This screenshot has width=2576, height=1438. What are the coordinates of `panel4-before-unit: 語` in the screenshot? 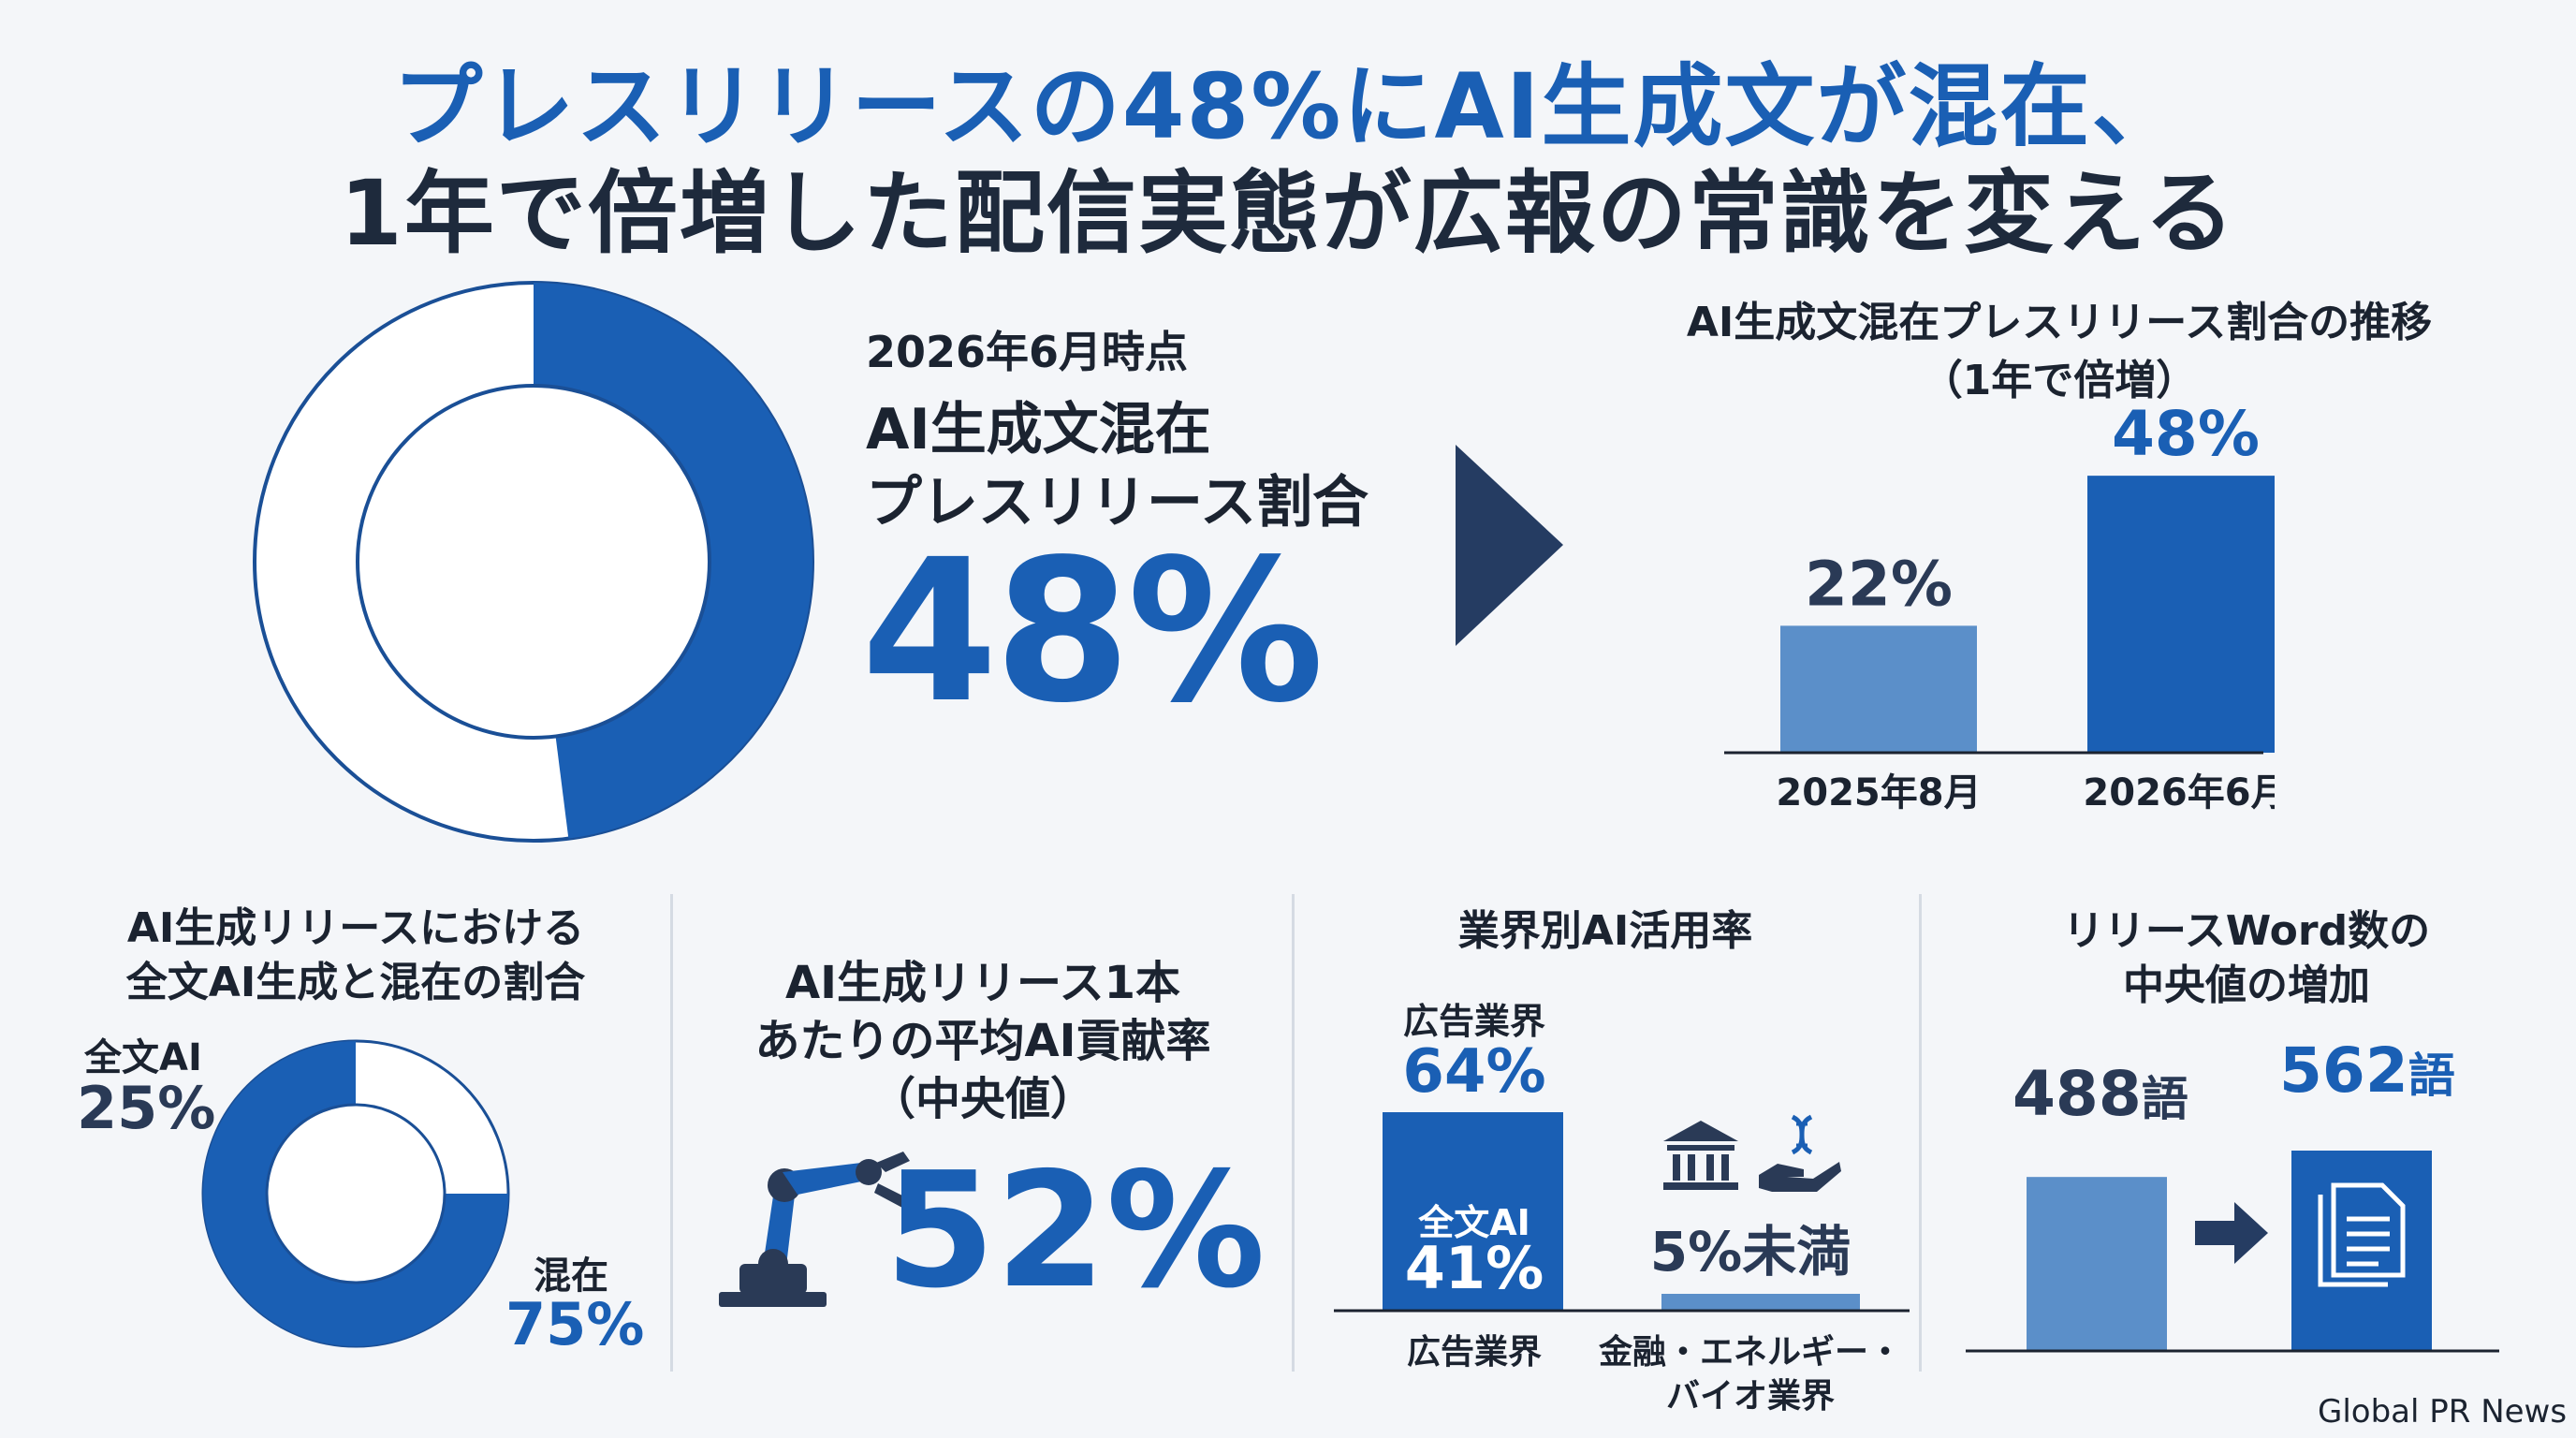 It's located at (2164, 1099).